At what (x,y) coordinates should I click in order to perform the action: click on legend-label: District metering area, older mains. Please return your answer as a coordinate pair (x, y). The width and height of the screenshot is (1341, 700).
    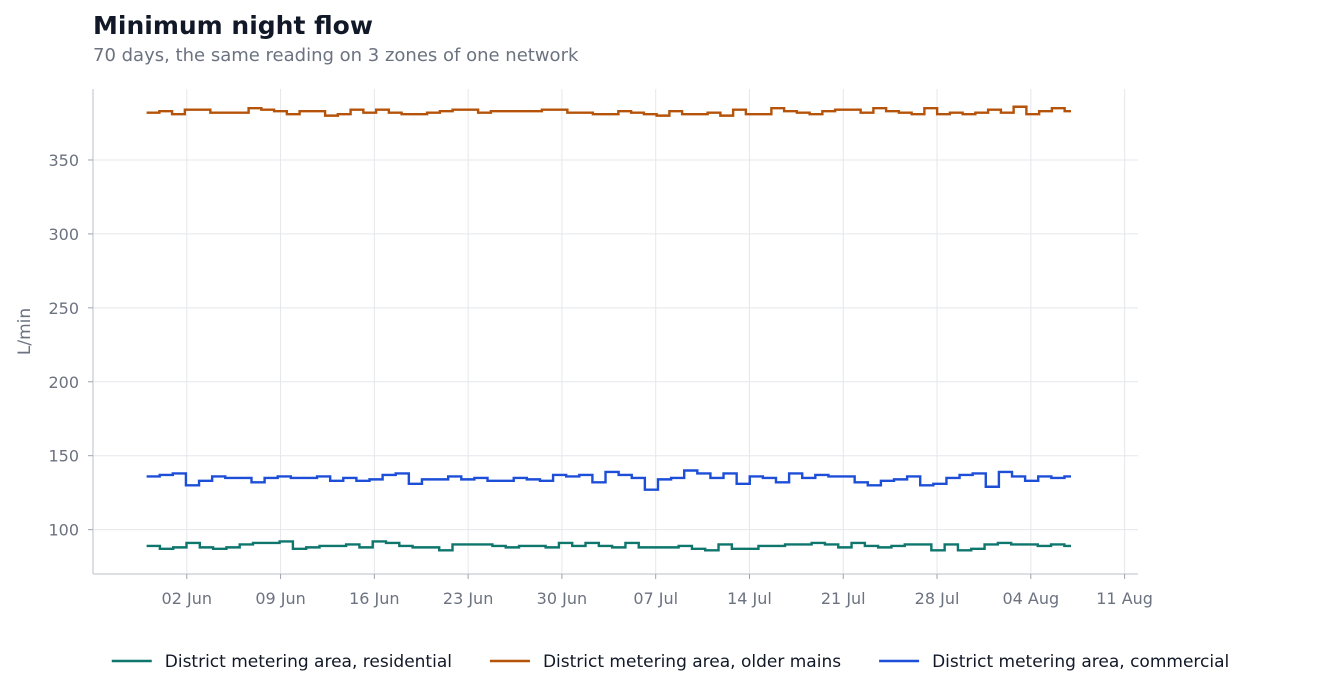
    Looking at the image, I should click on (692, 662).